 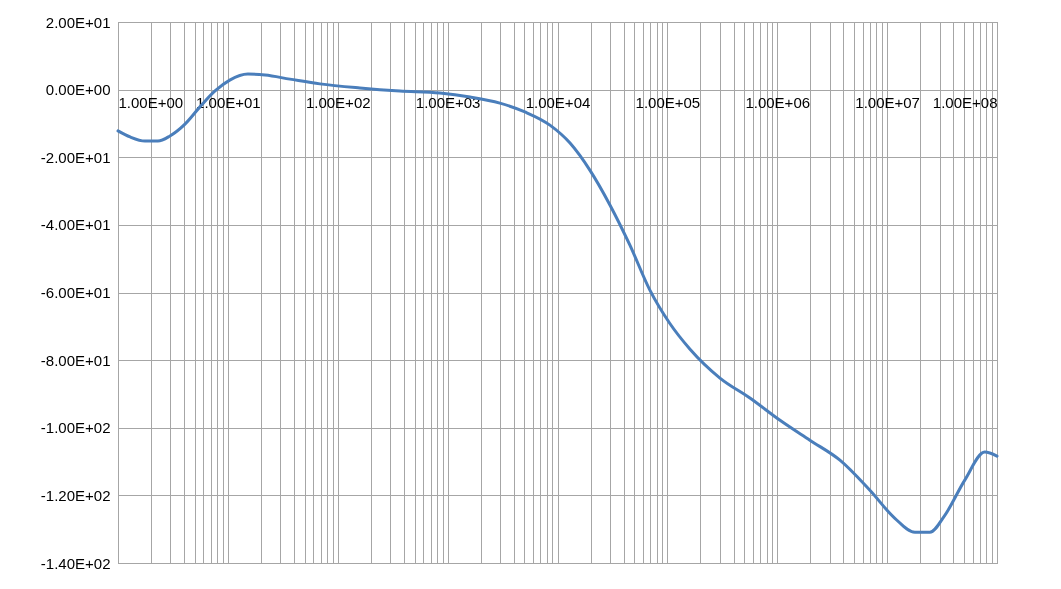 What do you see at coordinates (558, 103) in the screenshot?
I see `x-tick-label: 1.00E+04` at bounding box center [558, 103].